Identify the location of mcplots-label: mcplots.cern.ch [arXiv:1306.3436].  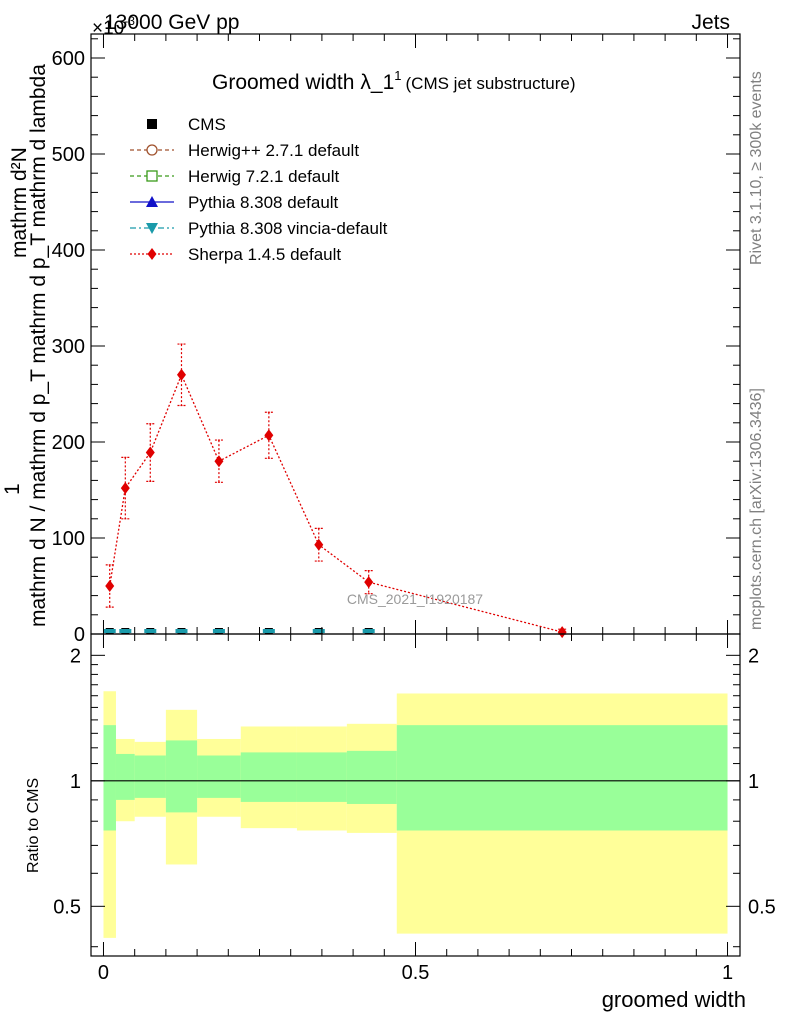
(756, 509).